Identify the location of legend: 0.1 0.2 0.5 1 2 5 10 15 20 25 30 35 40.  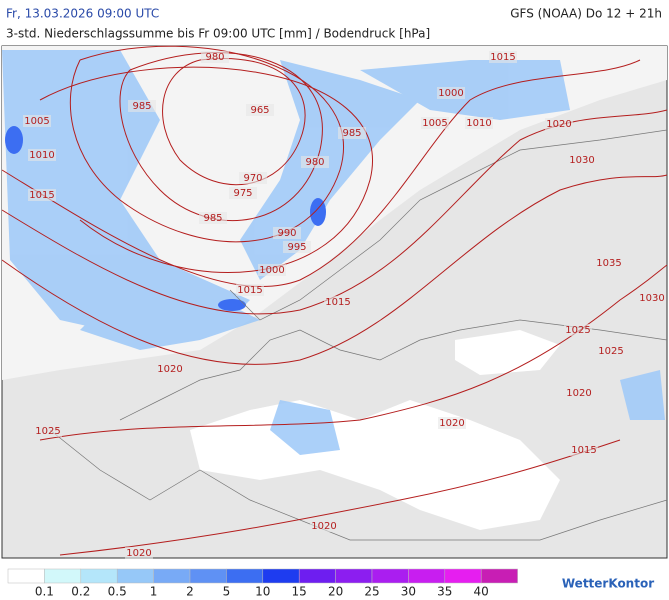
(262, 583).